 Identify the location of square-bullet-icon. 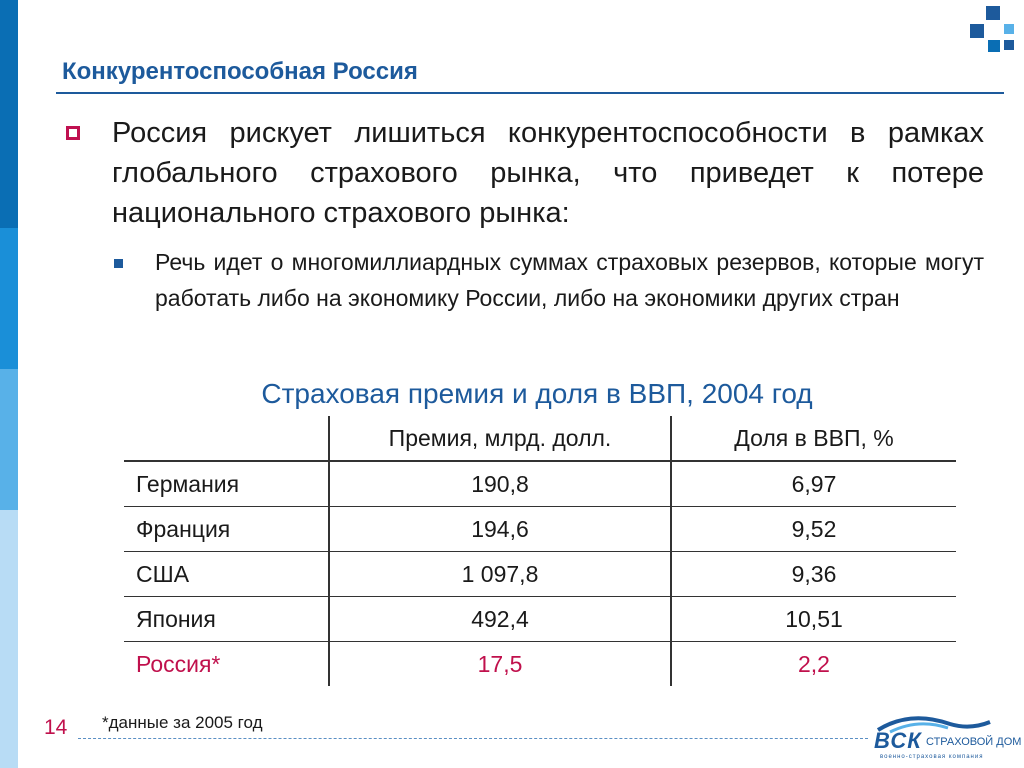
(73, 133).